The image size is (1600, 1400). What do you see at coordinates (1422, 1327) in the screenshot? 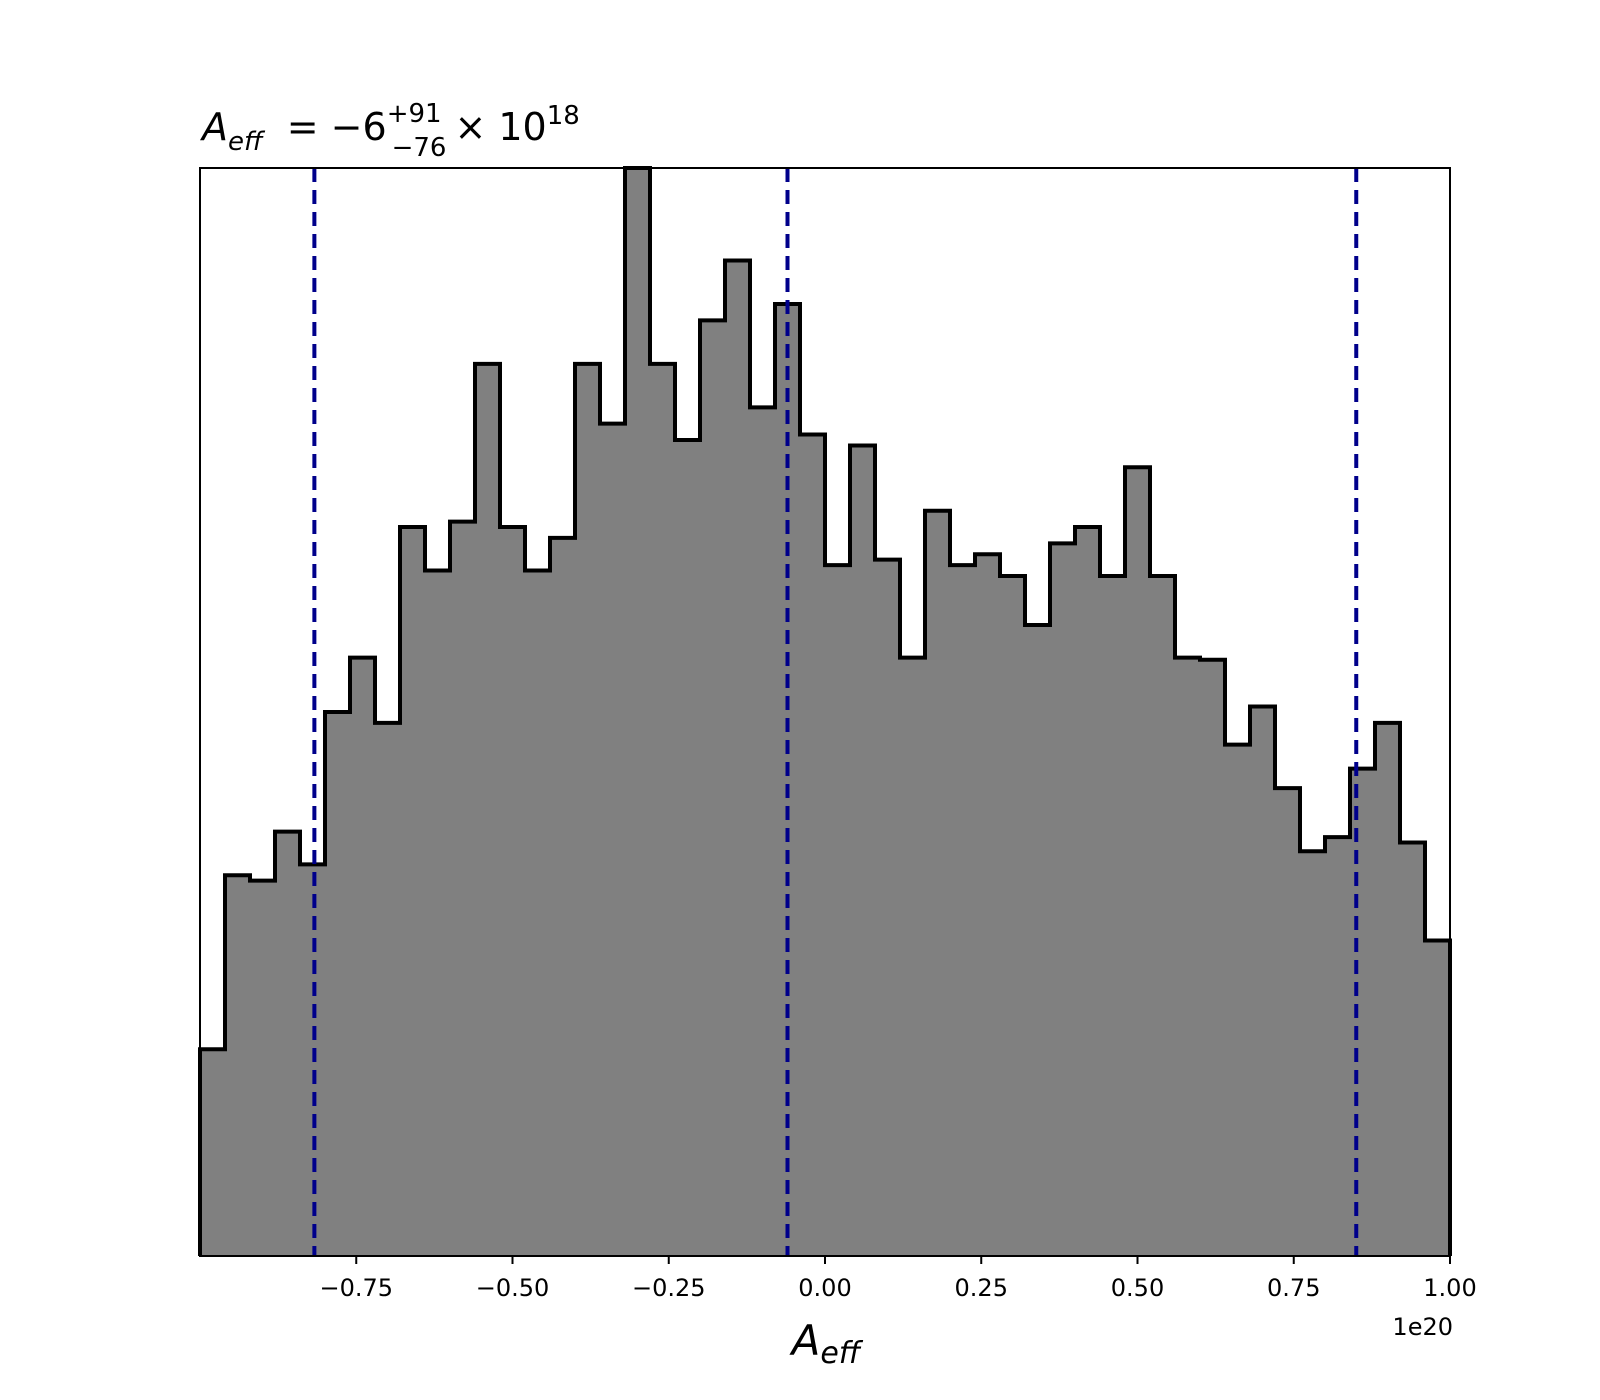
I see `x-offset-label: 1e20` at bounding box center [1422, 1327].